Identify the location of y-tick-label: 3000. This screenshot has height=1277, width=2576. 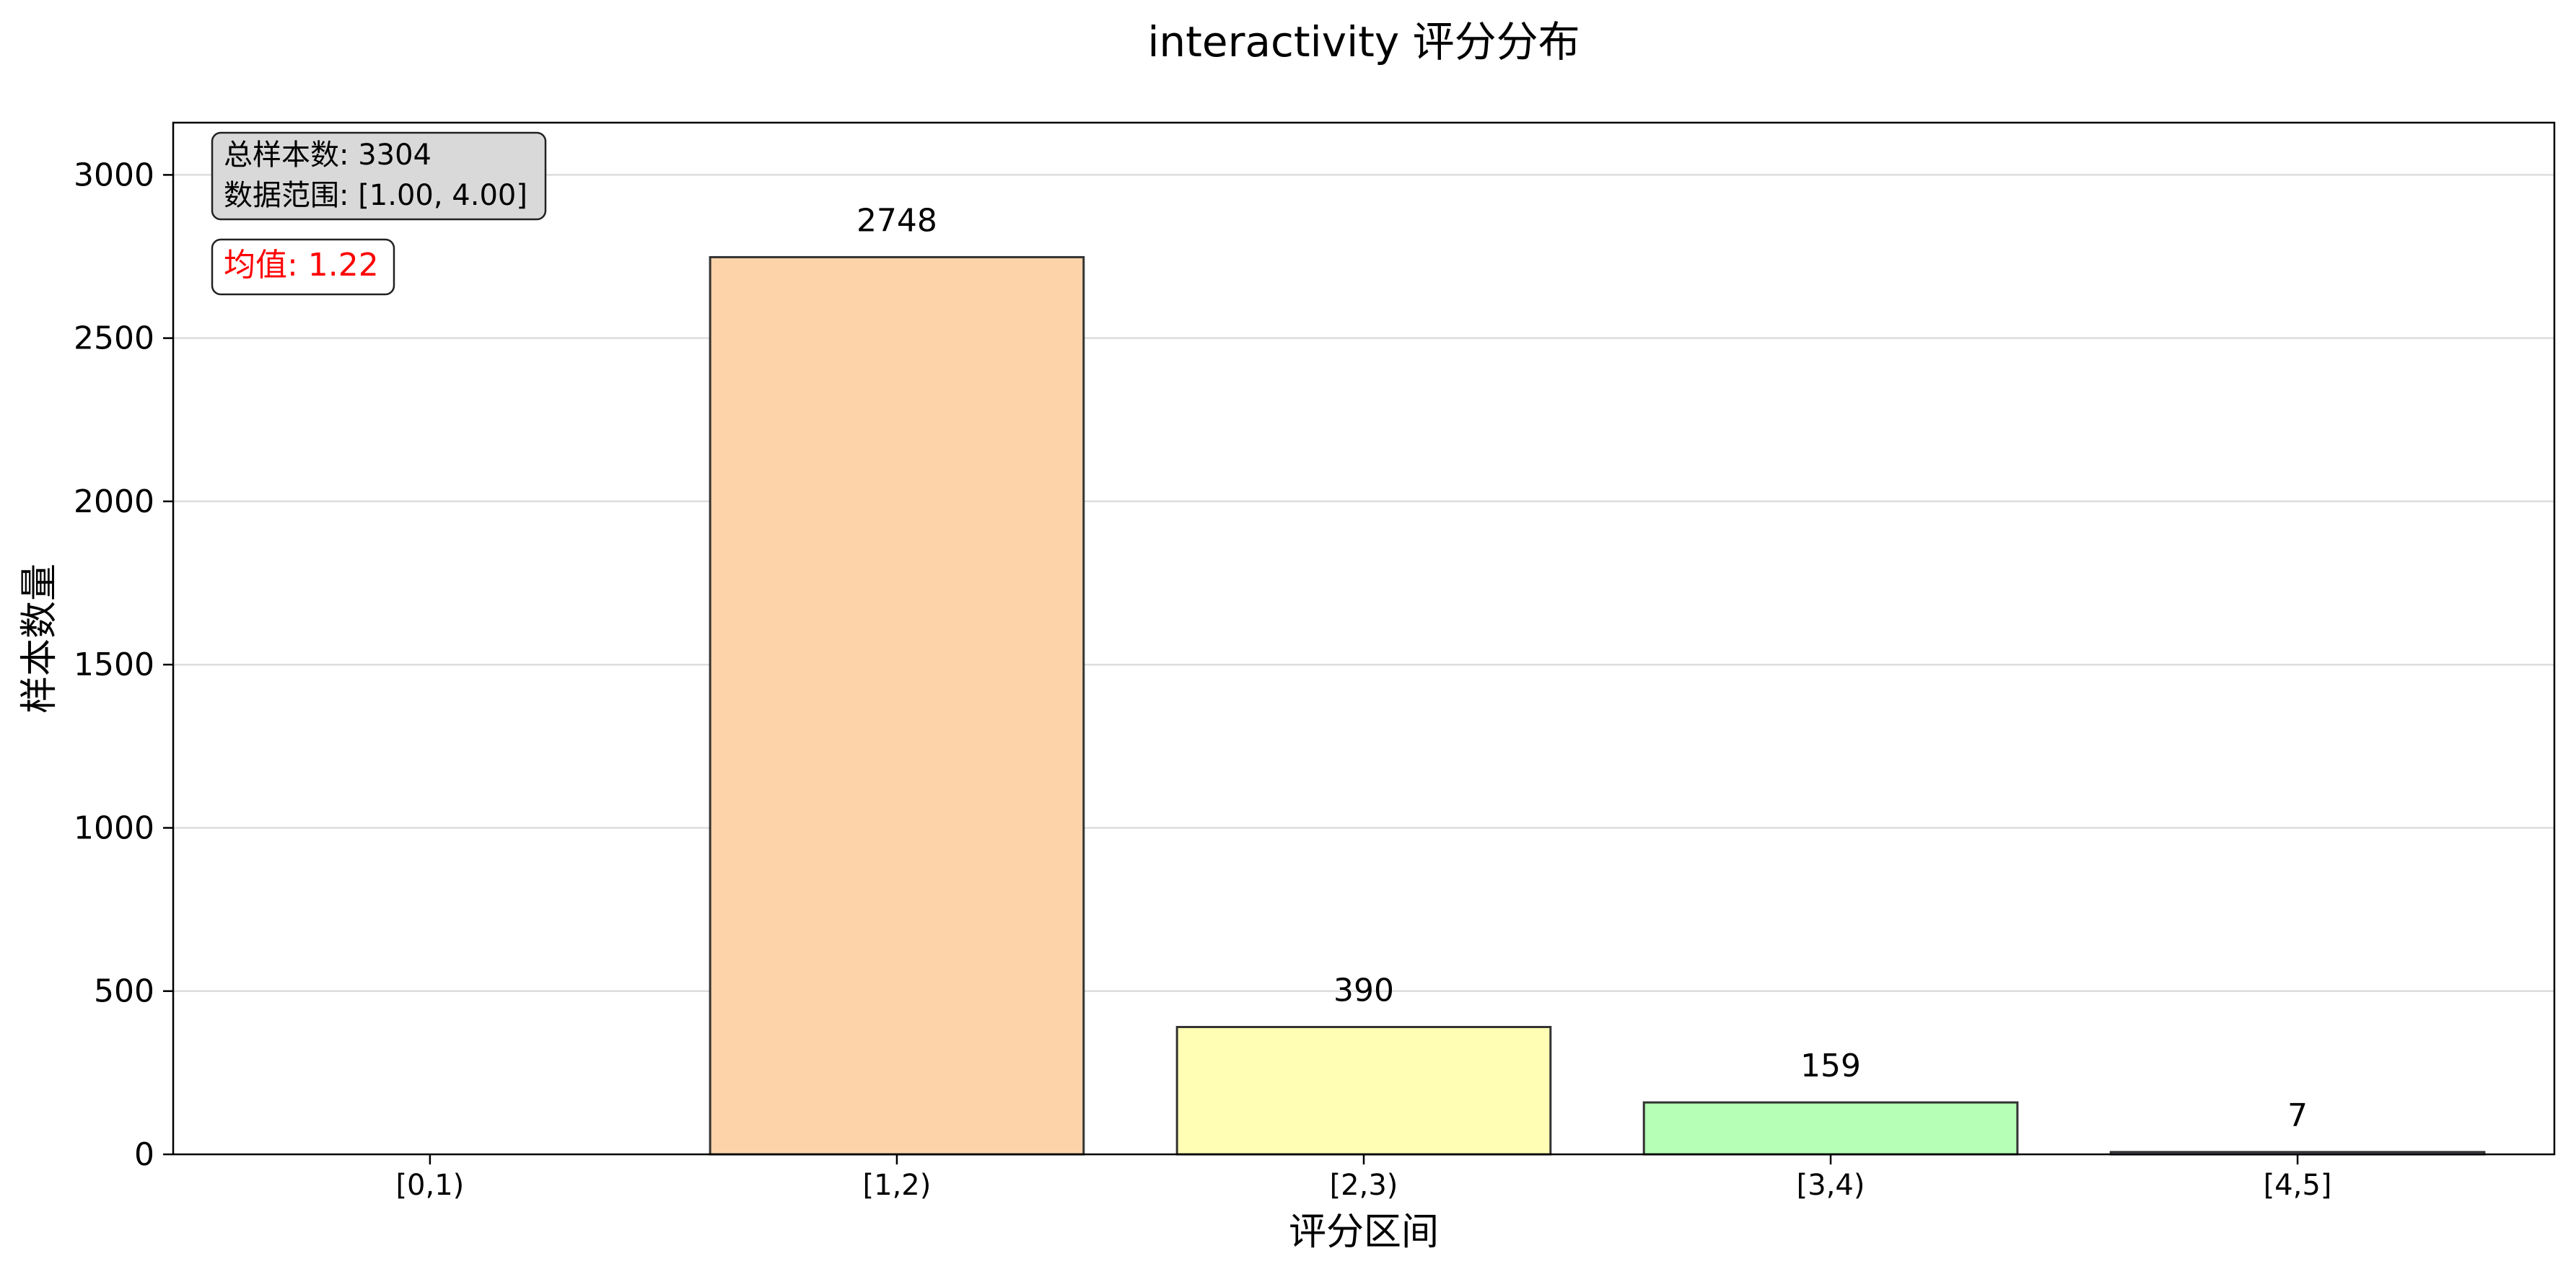
(114, 175).